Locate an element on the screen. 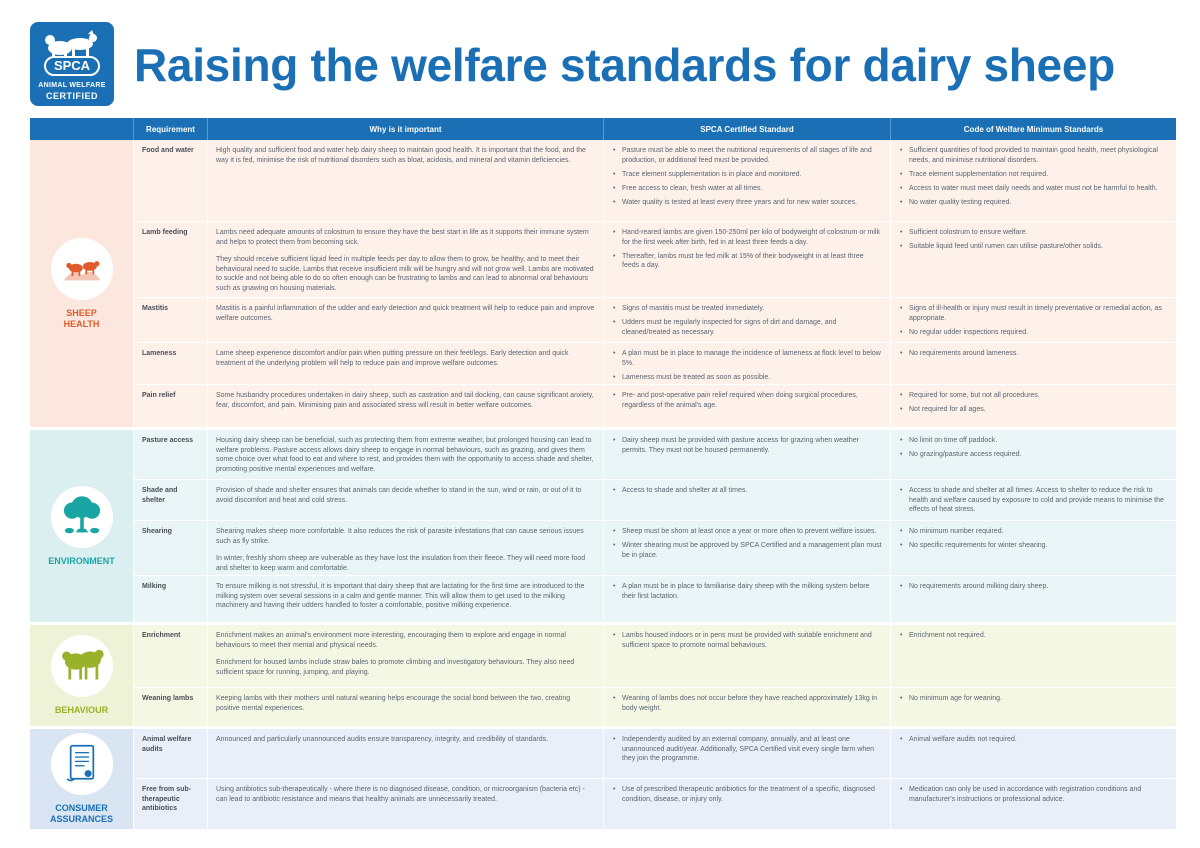 The image size is (1200, 848). code-of-welfare-list: No minimum age for weaning. is located at coordinates (1033, 699).